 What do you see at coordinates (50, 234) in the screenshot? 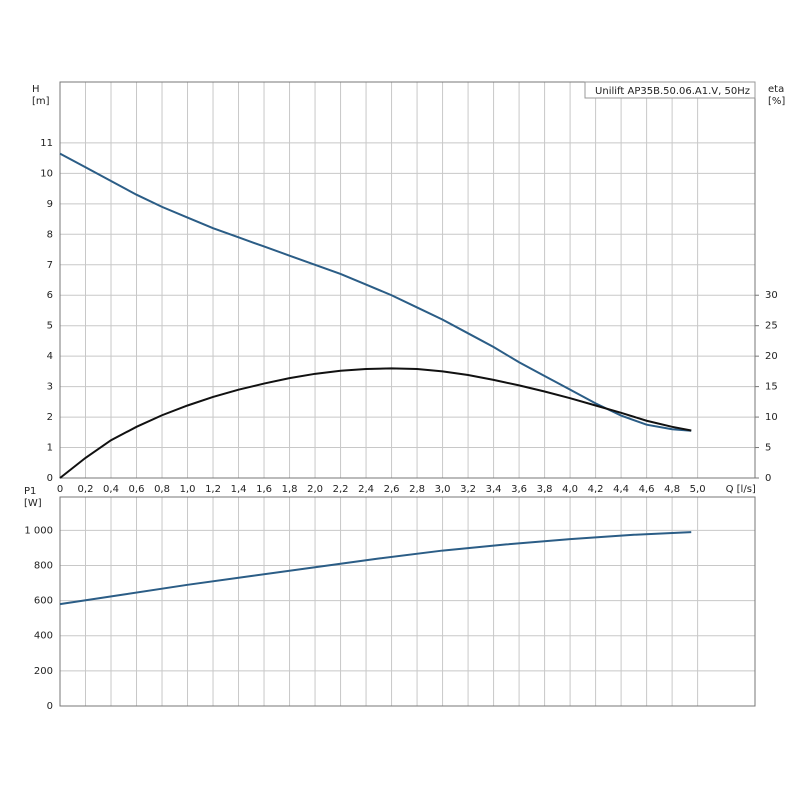
I see `y-tick-label: 8` at bounding box center [50, 234].